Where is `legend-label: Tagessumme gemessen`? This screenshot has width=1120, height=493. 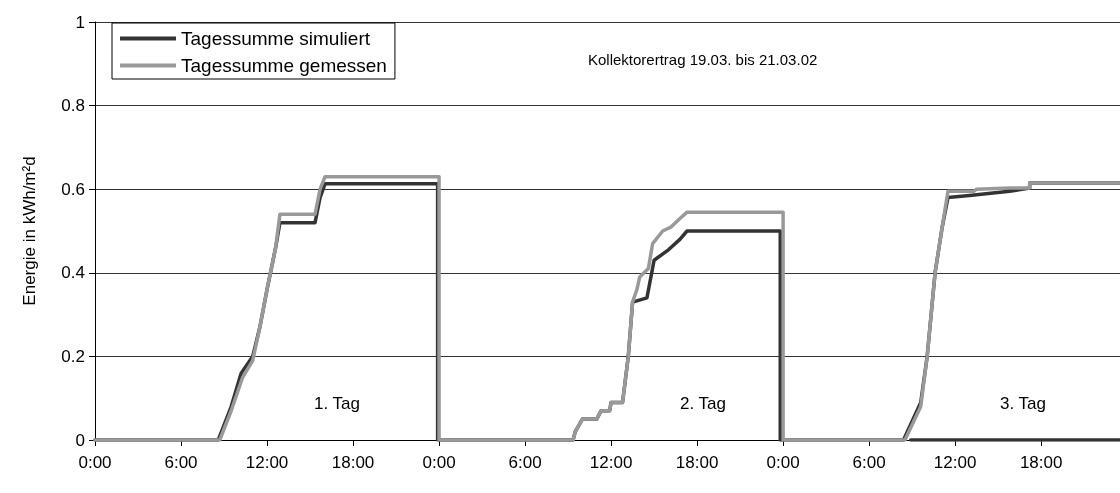 legend-label: Tagessumme gemessen is located at coordinates (284, 65).